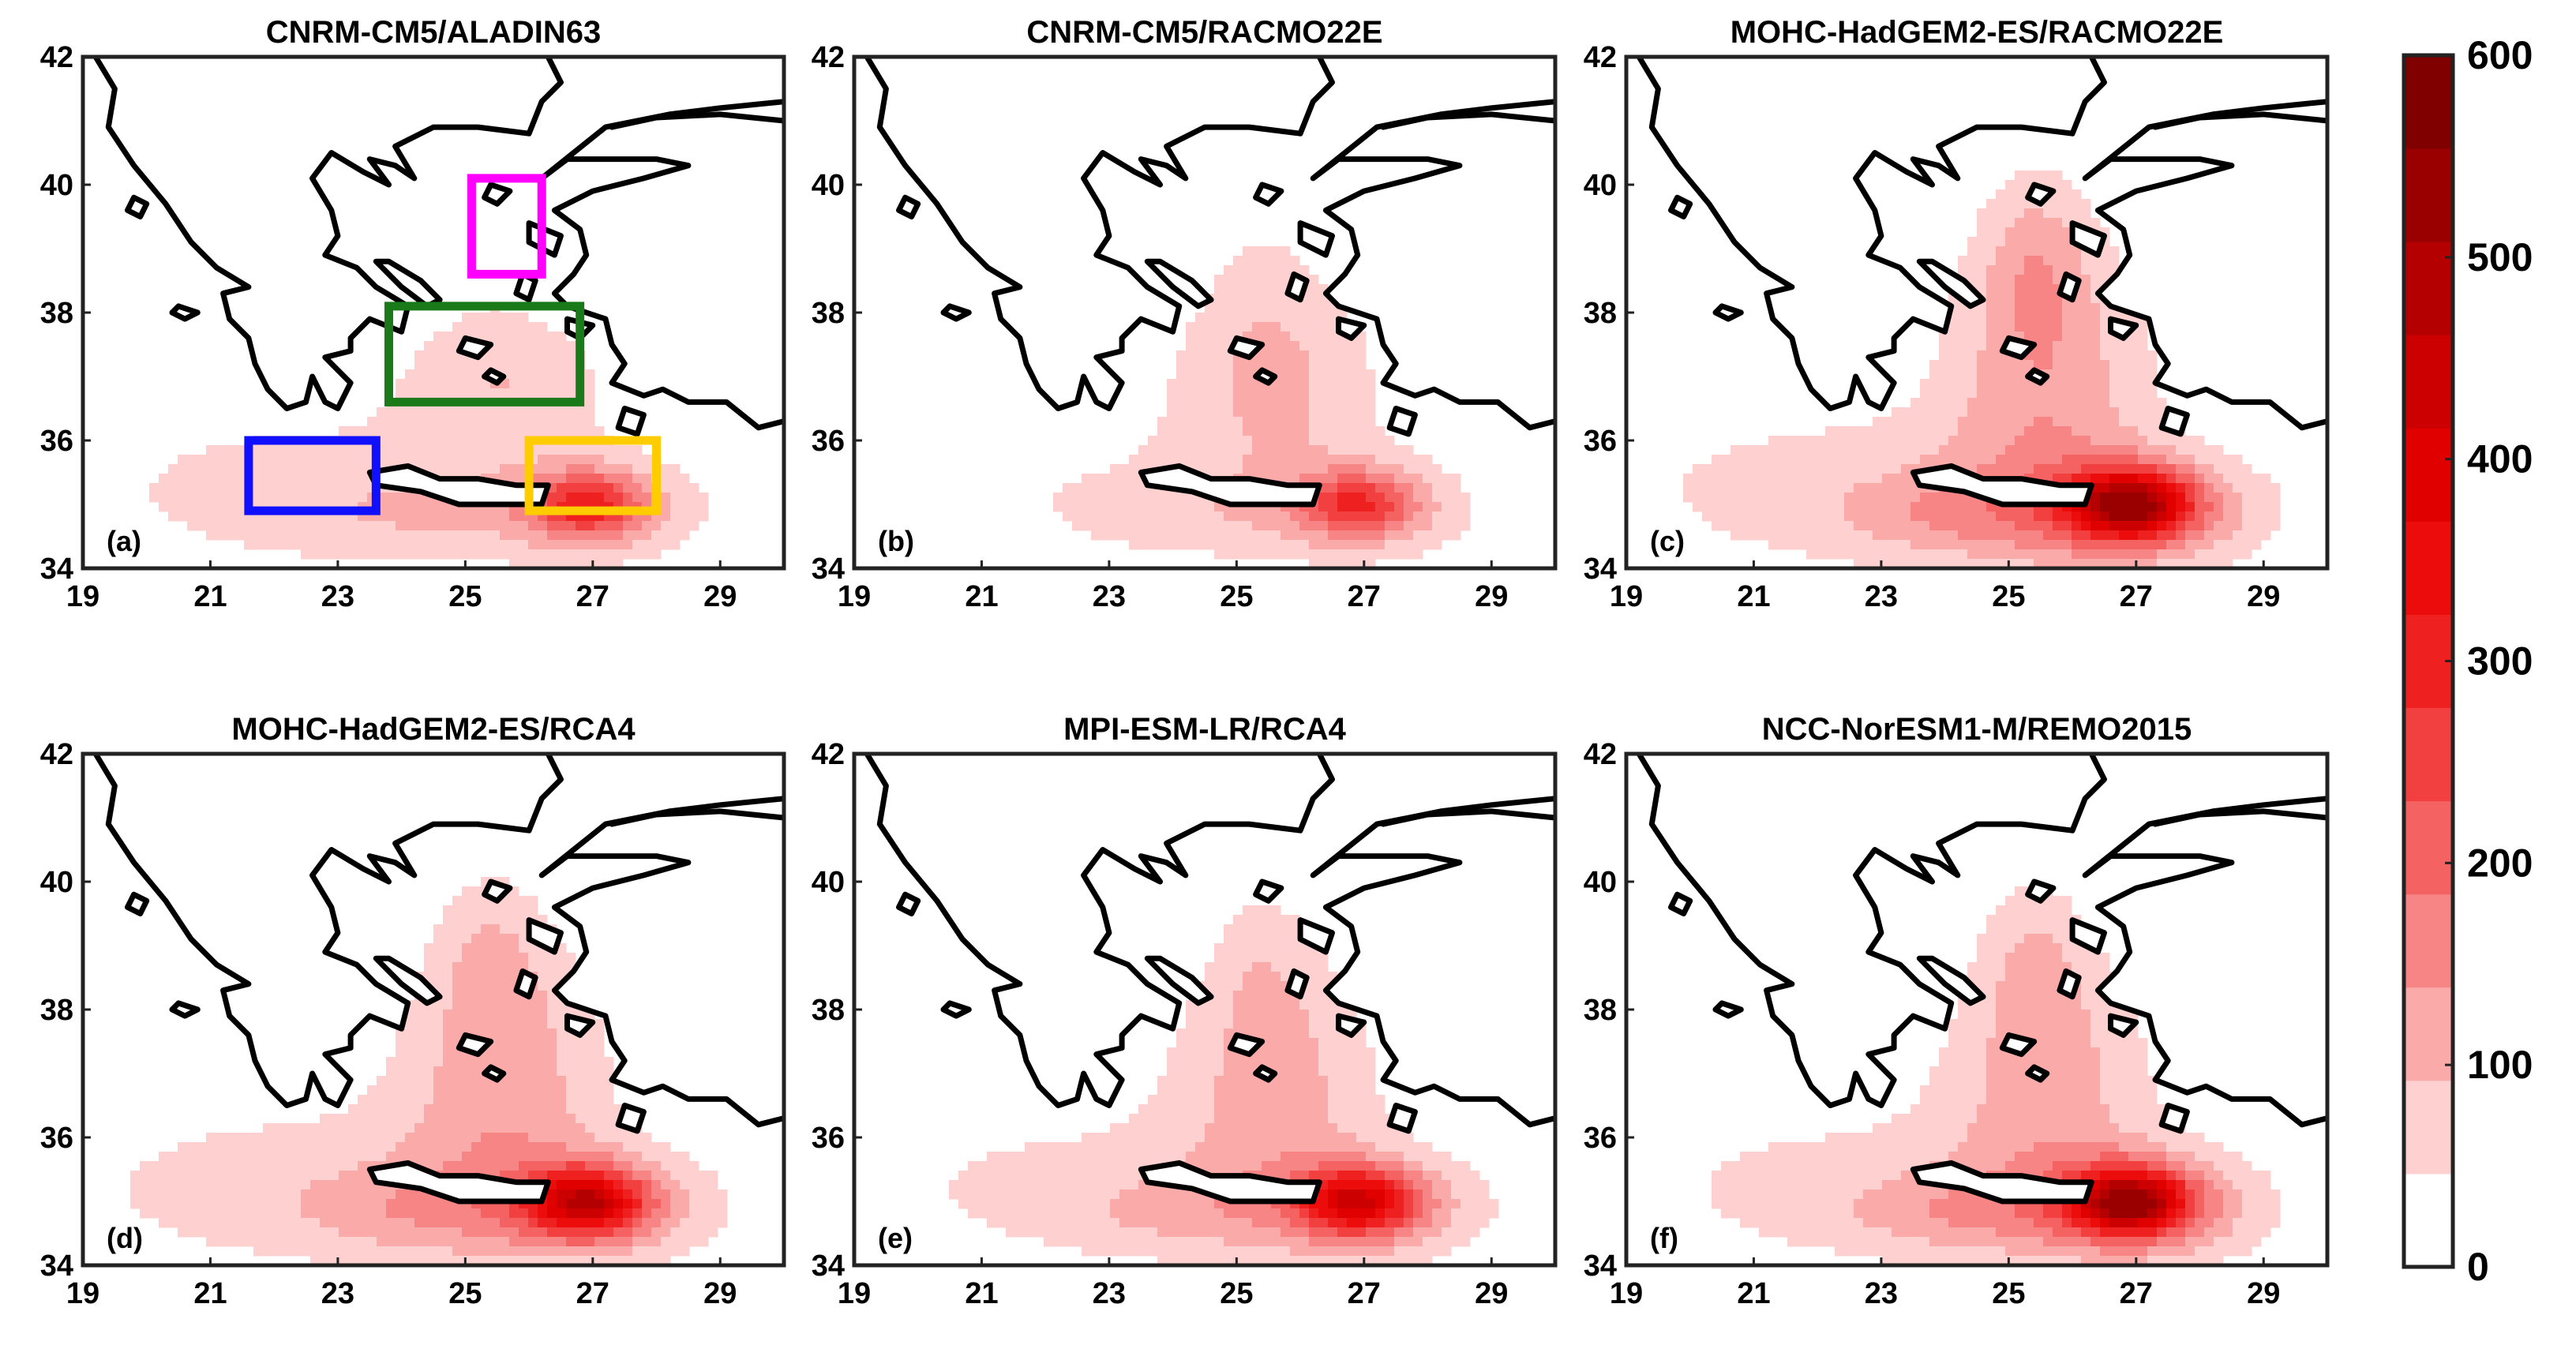 The height and width of the screenshot is (1345, 2576). What do you see at coordinates (2500, 661) in the screenshot?
I see `colorbar-tick-label: 300` at bounding box center [2500, 661].